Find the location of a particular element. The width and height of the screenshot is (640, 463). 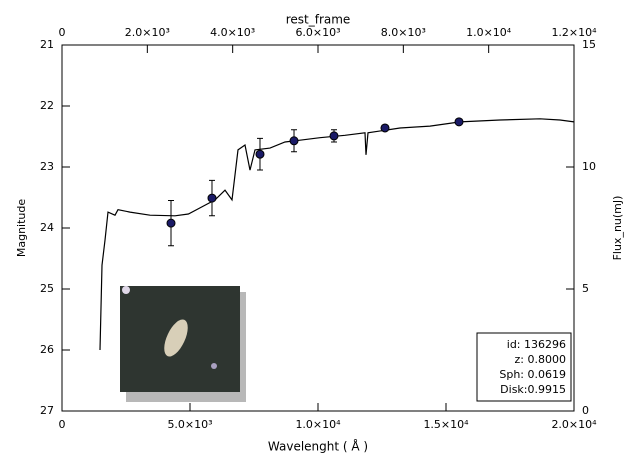

y2-tick-label: 10 is located at coordinates (589, 166).